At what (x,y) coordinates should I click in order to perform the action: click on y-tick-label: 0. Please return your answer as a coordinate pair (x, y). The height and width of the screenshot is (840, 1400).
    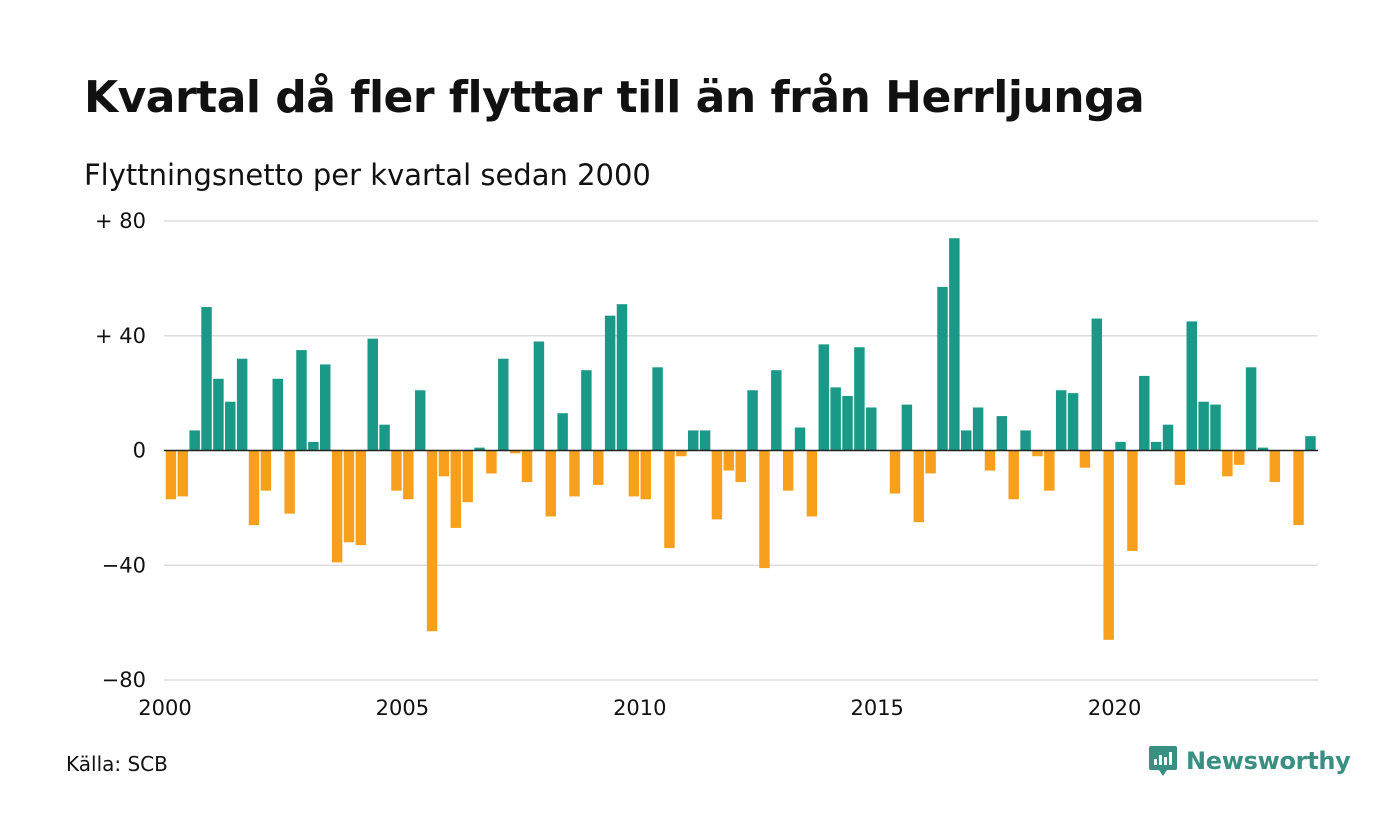
    Looking at the image, I should click on (139, 451).